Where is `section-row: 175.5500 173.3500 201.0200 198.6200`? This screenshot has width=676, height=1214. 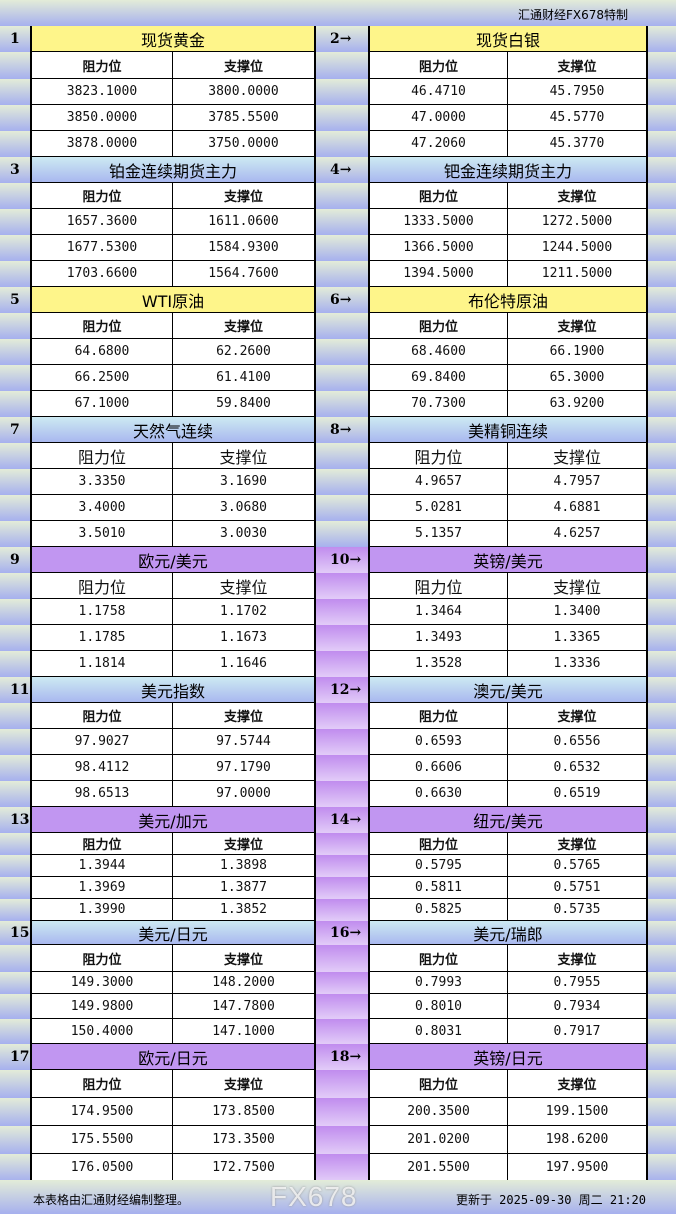
section-row: 175.5500 173.3500 201.0200 198.6200 is located at coordinates (338, 1140).